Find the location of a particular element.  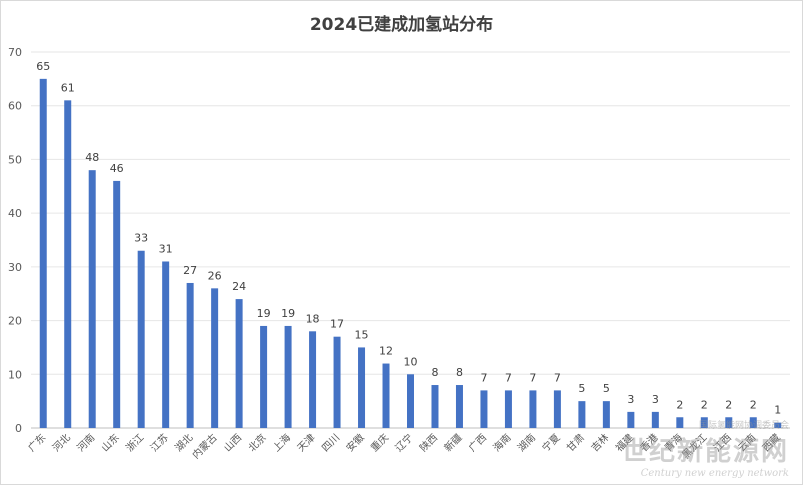

x-tick-label: 宁夏 is located at coordinates (550, 442).